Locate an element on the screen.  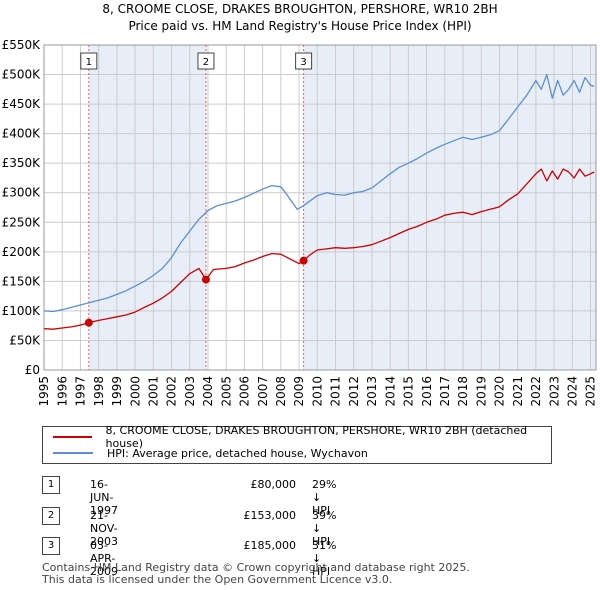
x-tick-label: 2006 is located at coordinates (245, 391).